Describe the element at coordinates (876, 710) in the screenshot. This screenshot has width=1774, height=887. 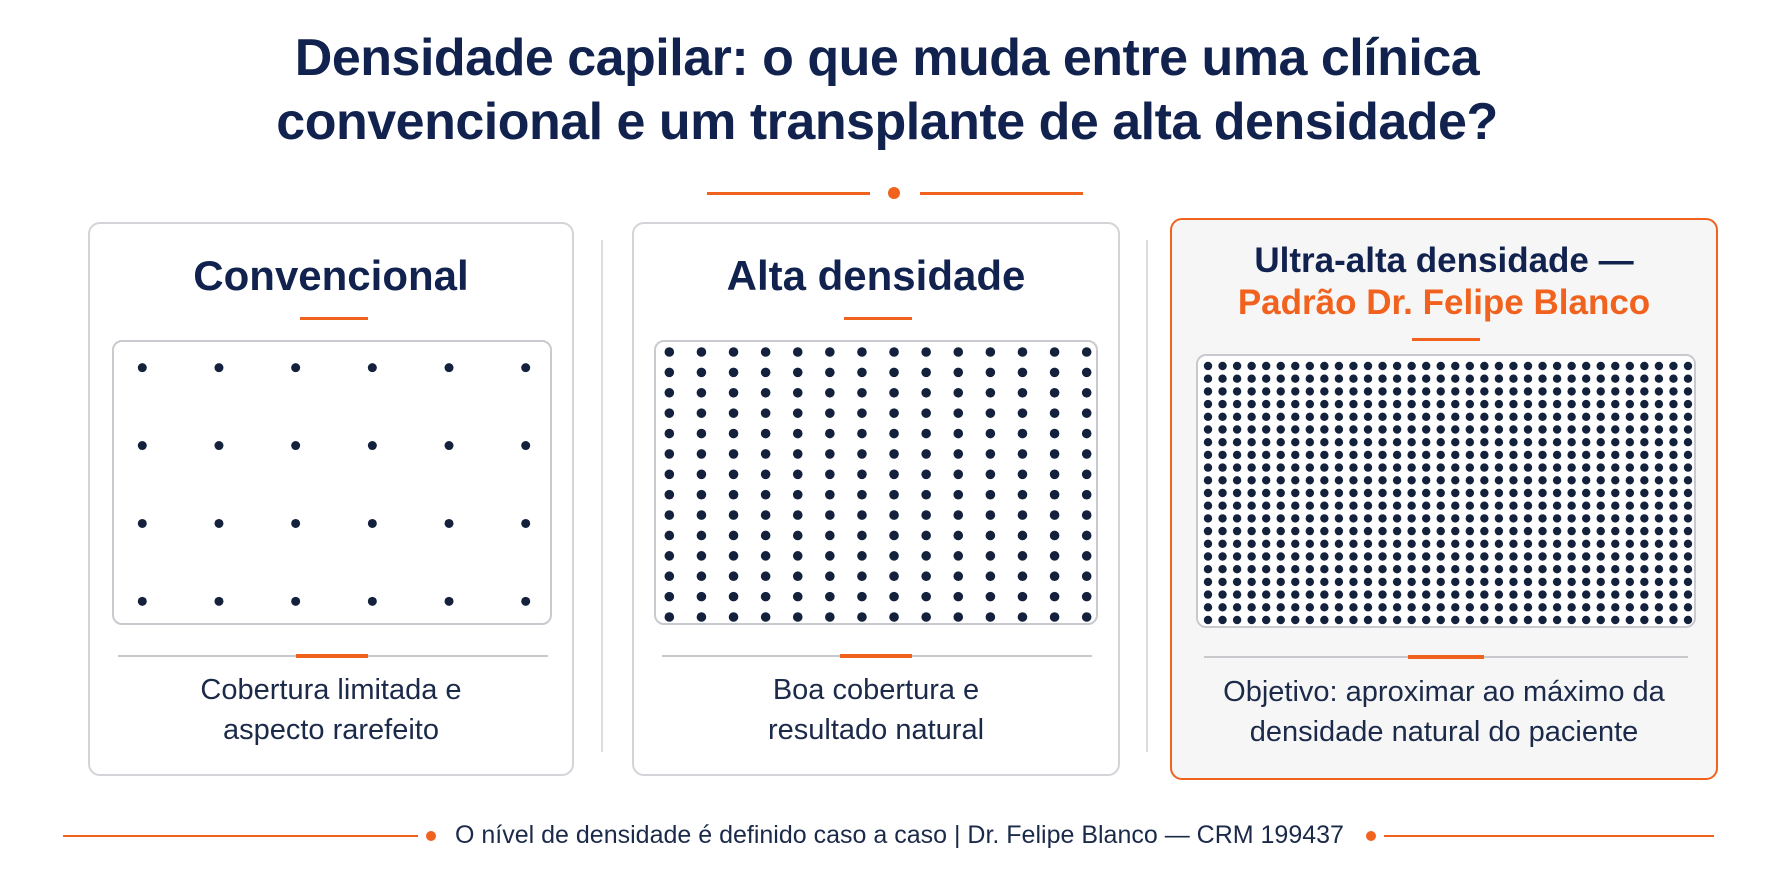
I see `card-description: Boa cobertura e resultado natural` at that location.